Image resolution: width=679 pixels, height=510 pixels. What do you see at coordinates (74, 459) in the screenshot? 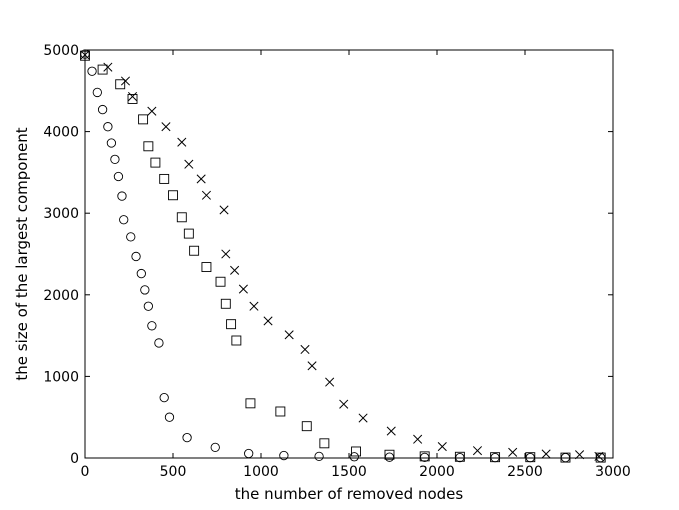
I see `y-tick-label: 0` at bounding box center [74, 459].